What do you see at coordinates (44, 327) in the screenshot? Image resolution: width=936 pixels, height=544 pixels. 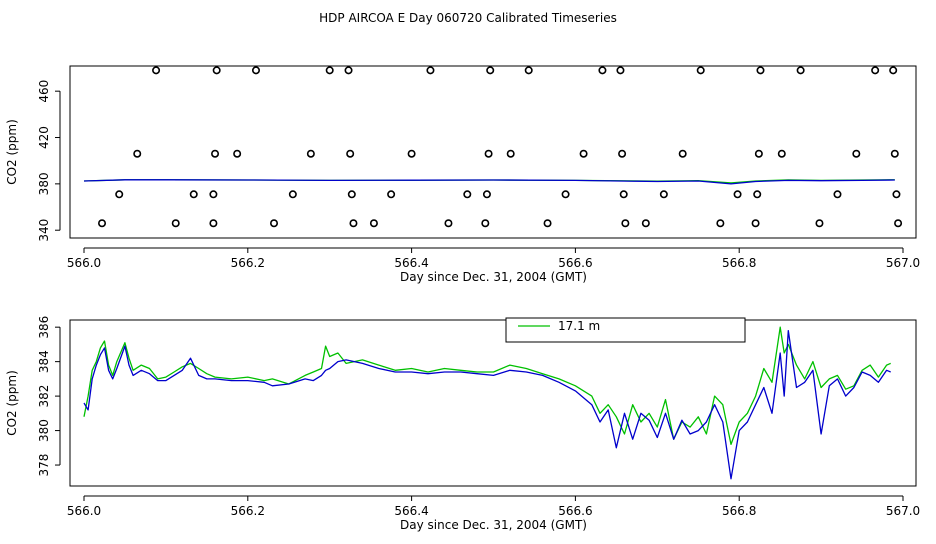 I see `y-tick-label: 386` at bounding box center [44, 327].